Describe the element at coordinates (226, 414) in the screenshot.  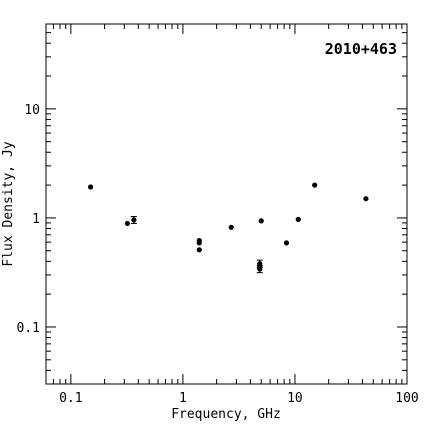
I see `x-axis-label: Frequency, GHz` at that location.